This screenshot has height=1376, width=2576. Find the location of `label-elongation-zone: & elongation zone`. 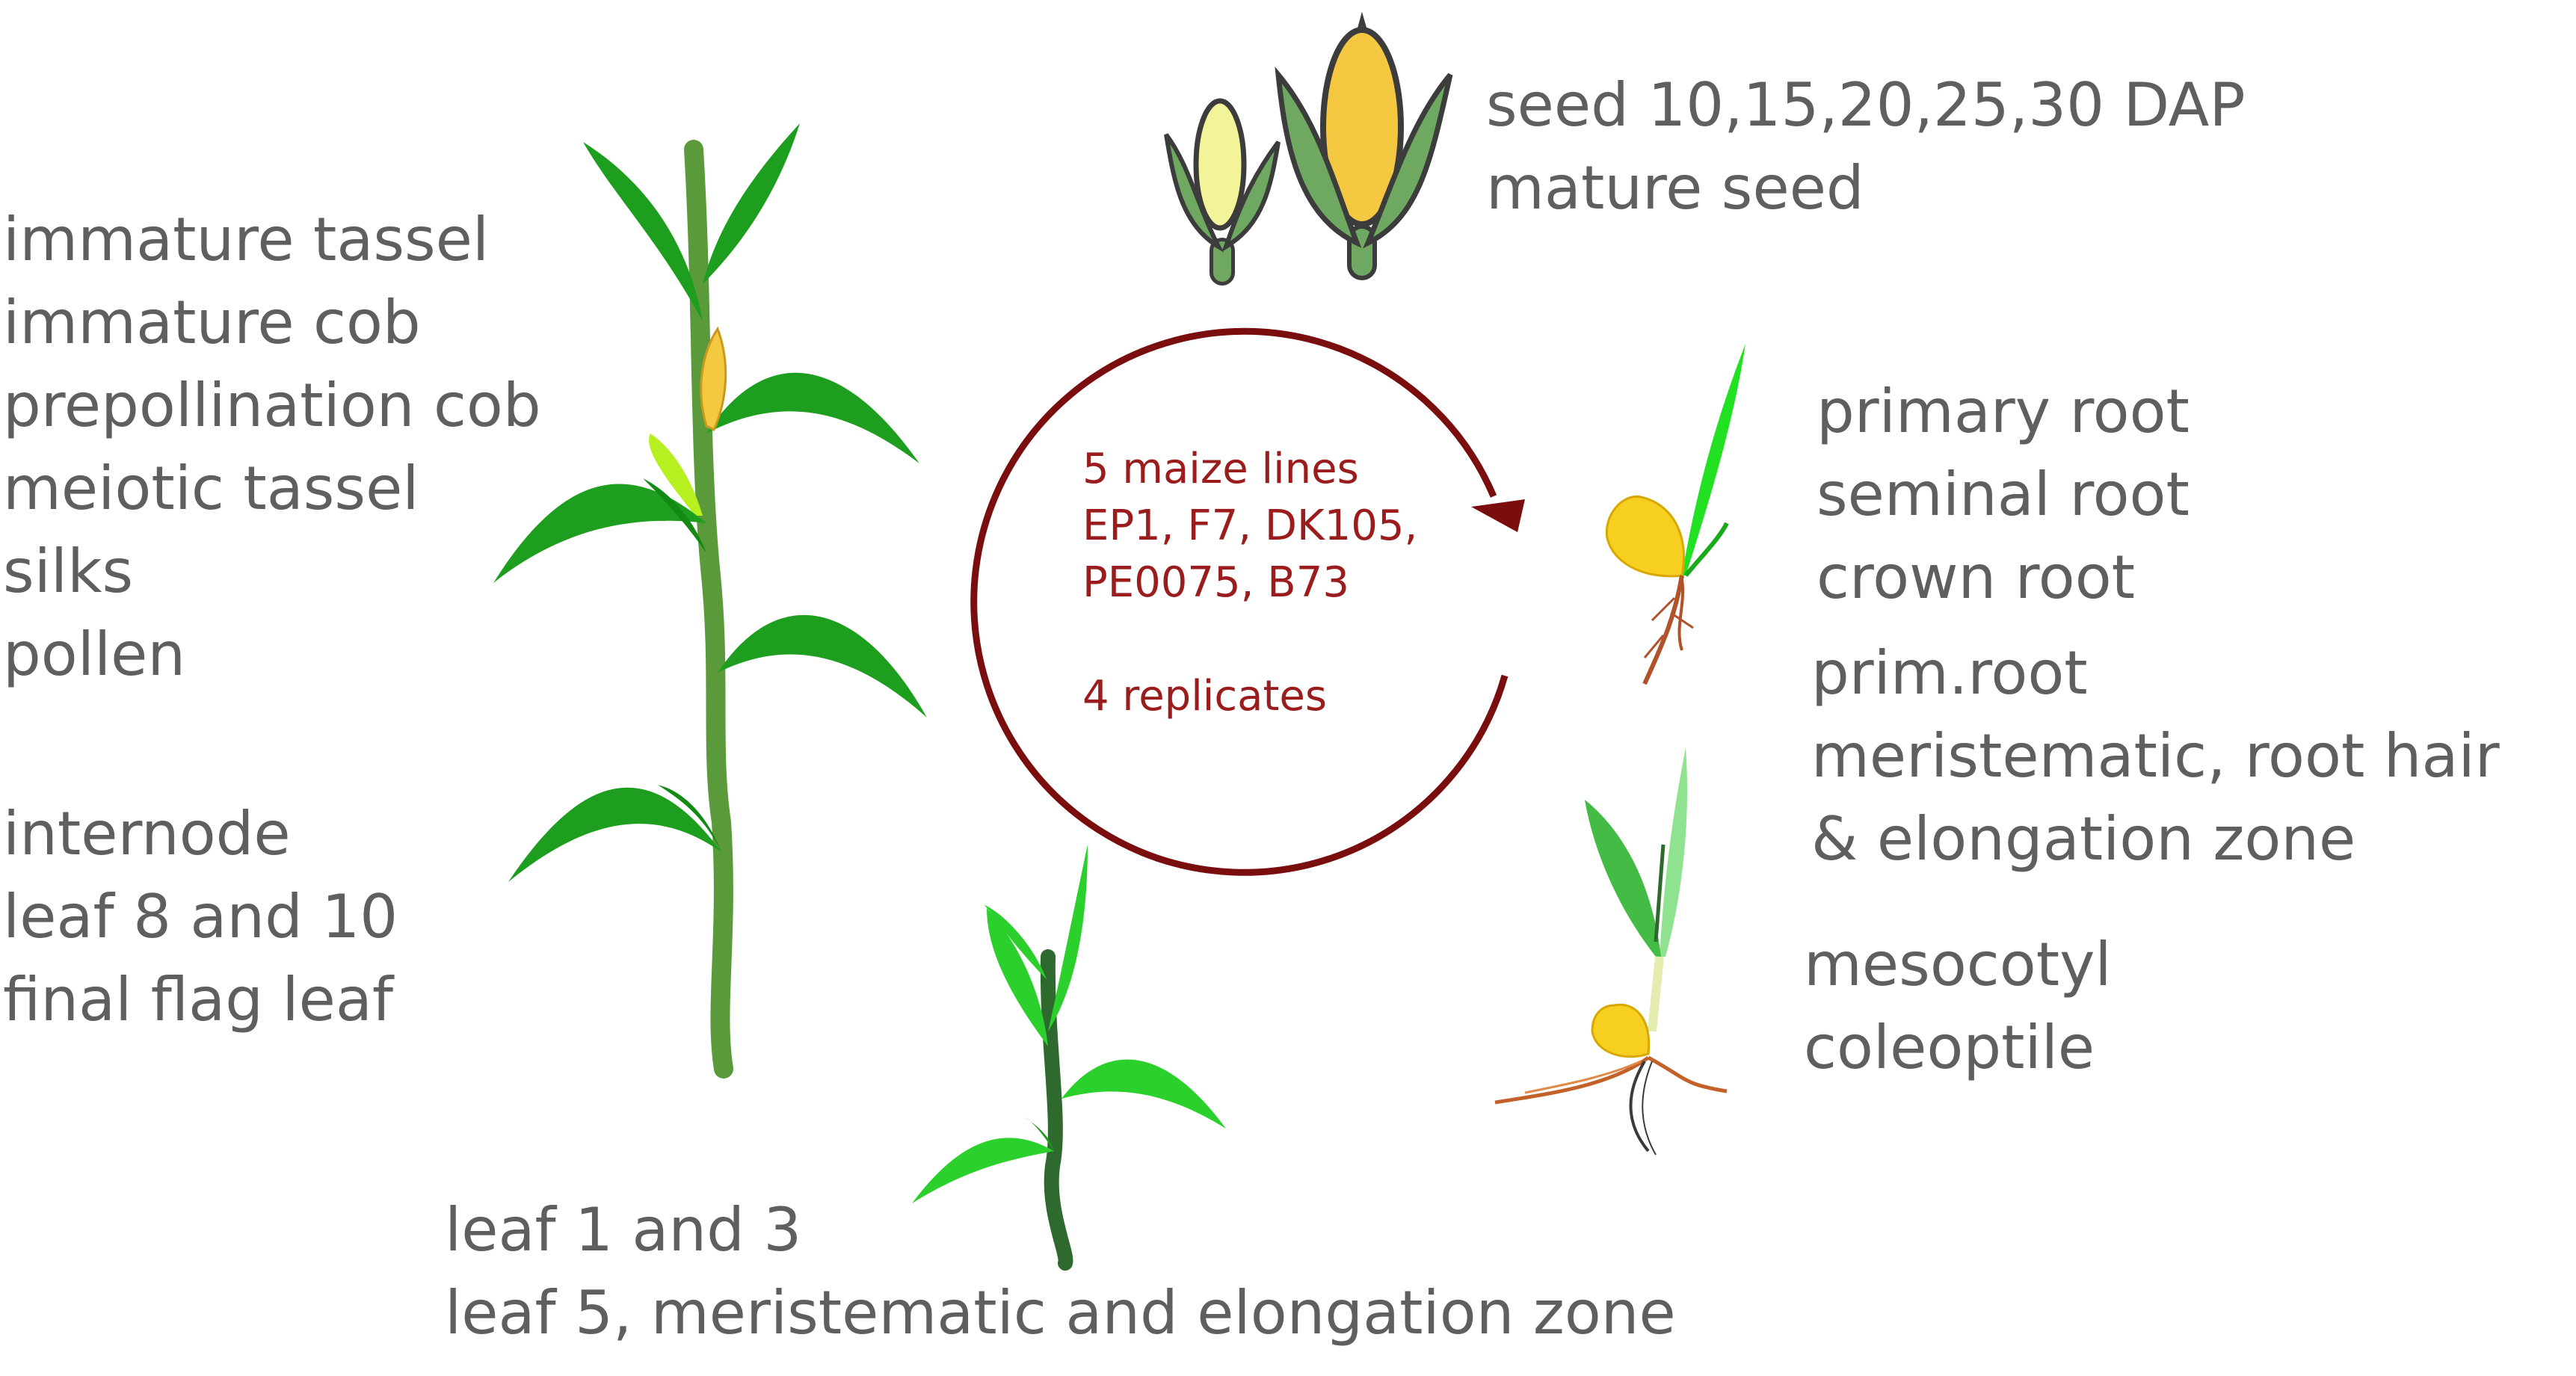

label-elongation-zone: & elongation zone is located at coordinates (2083, 839).